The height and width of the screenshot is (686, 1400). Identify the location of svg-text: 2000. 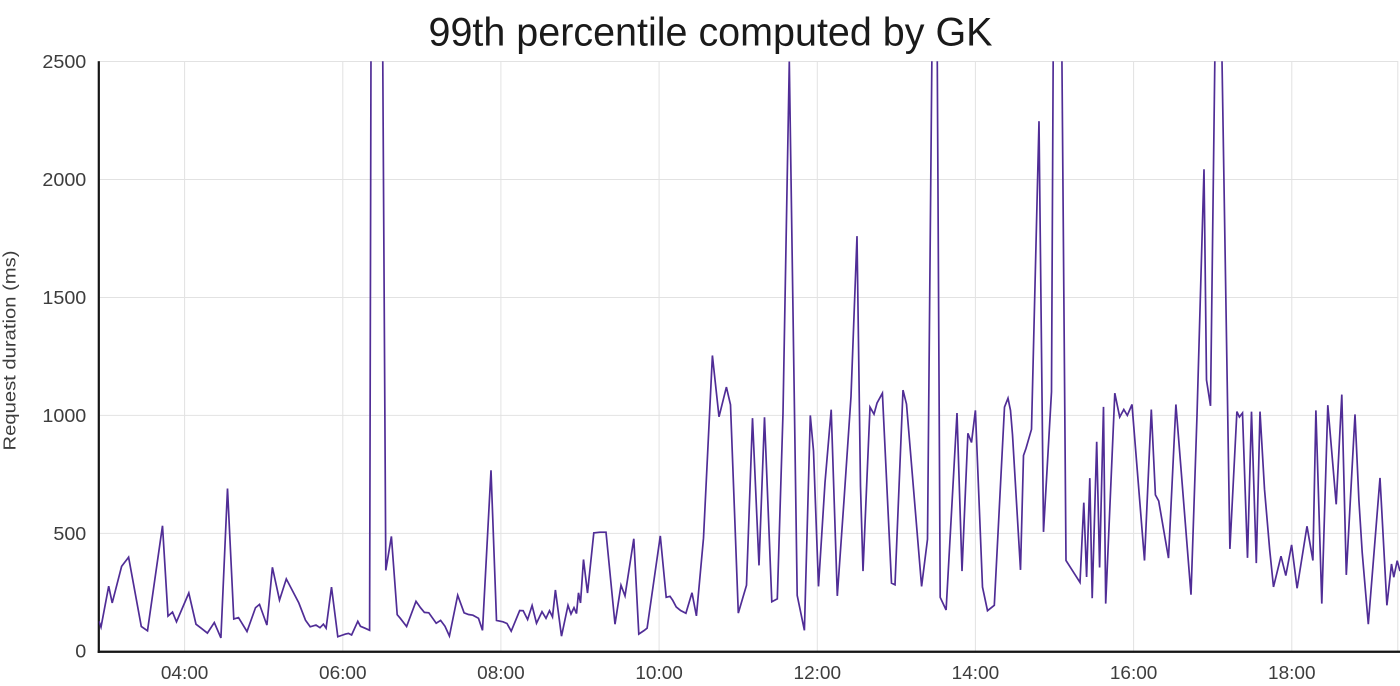
(64, 180).